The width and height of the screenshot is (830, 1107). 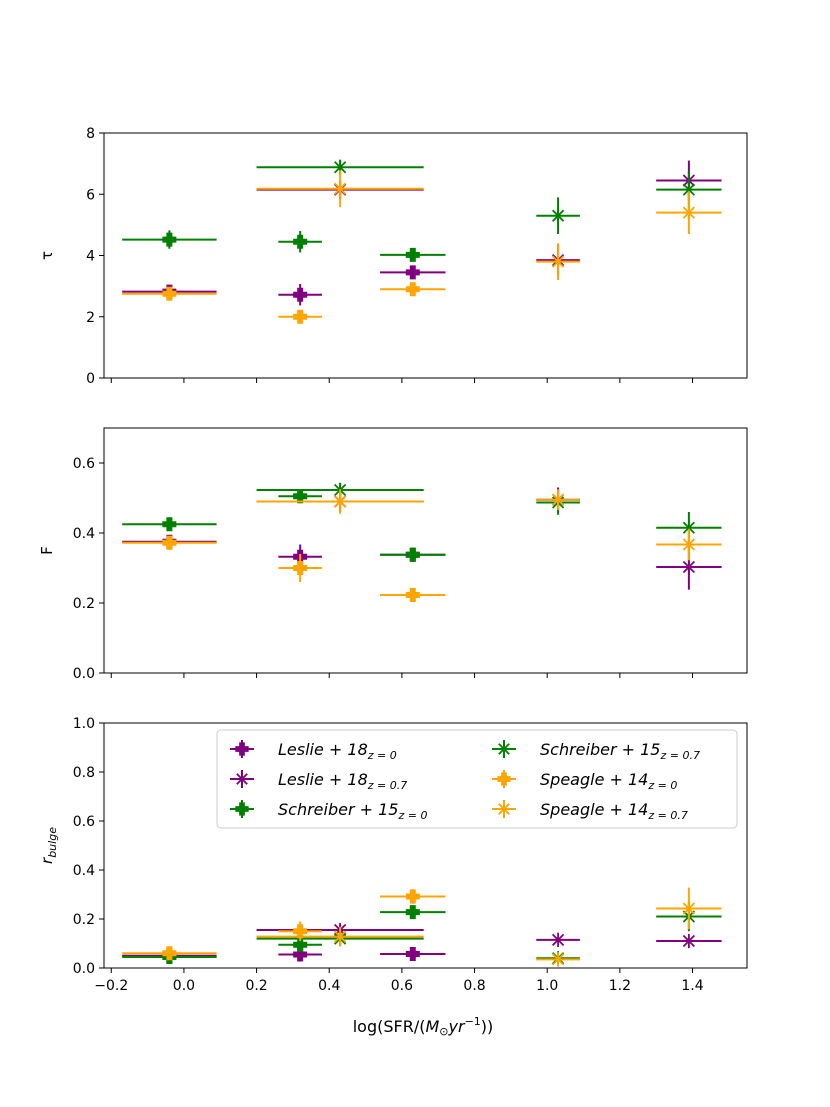 What do you see at coordinates (90, 134) in the screenshot?
I see `y-tick-label: 8` at bounding box center [90, 134].